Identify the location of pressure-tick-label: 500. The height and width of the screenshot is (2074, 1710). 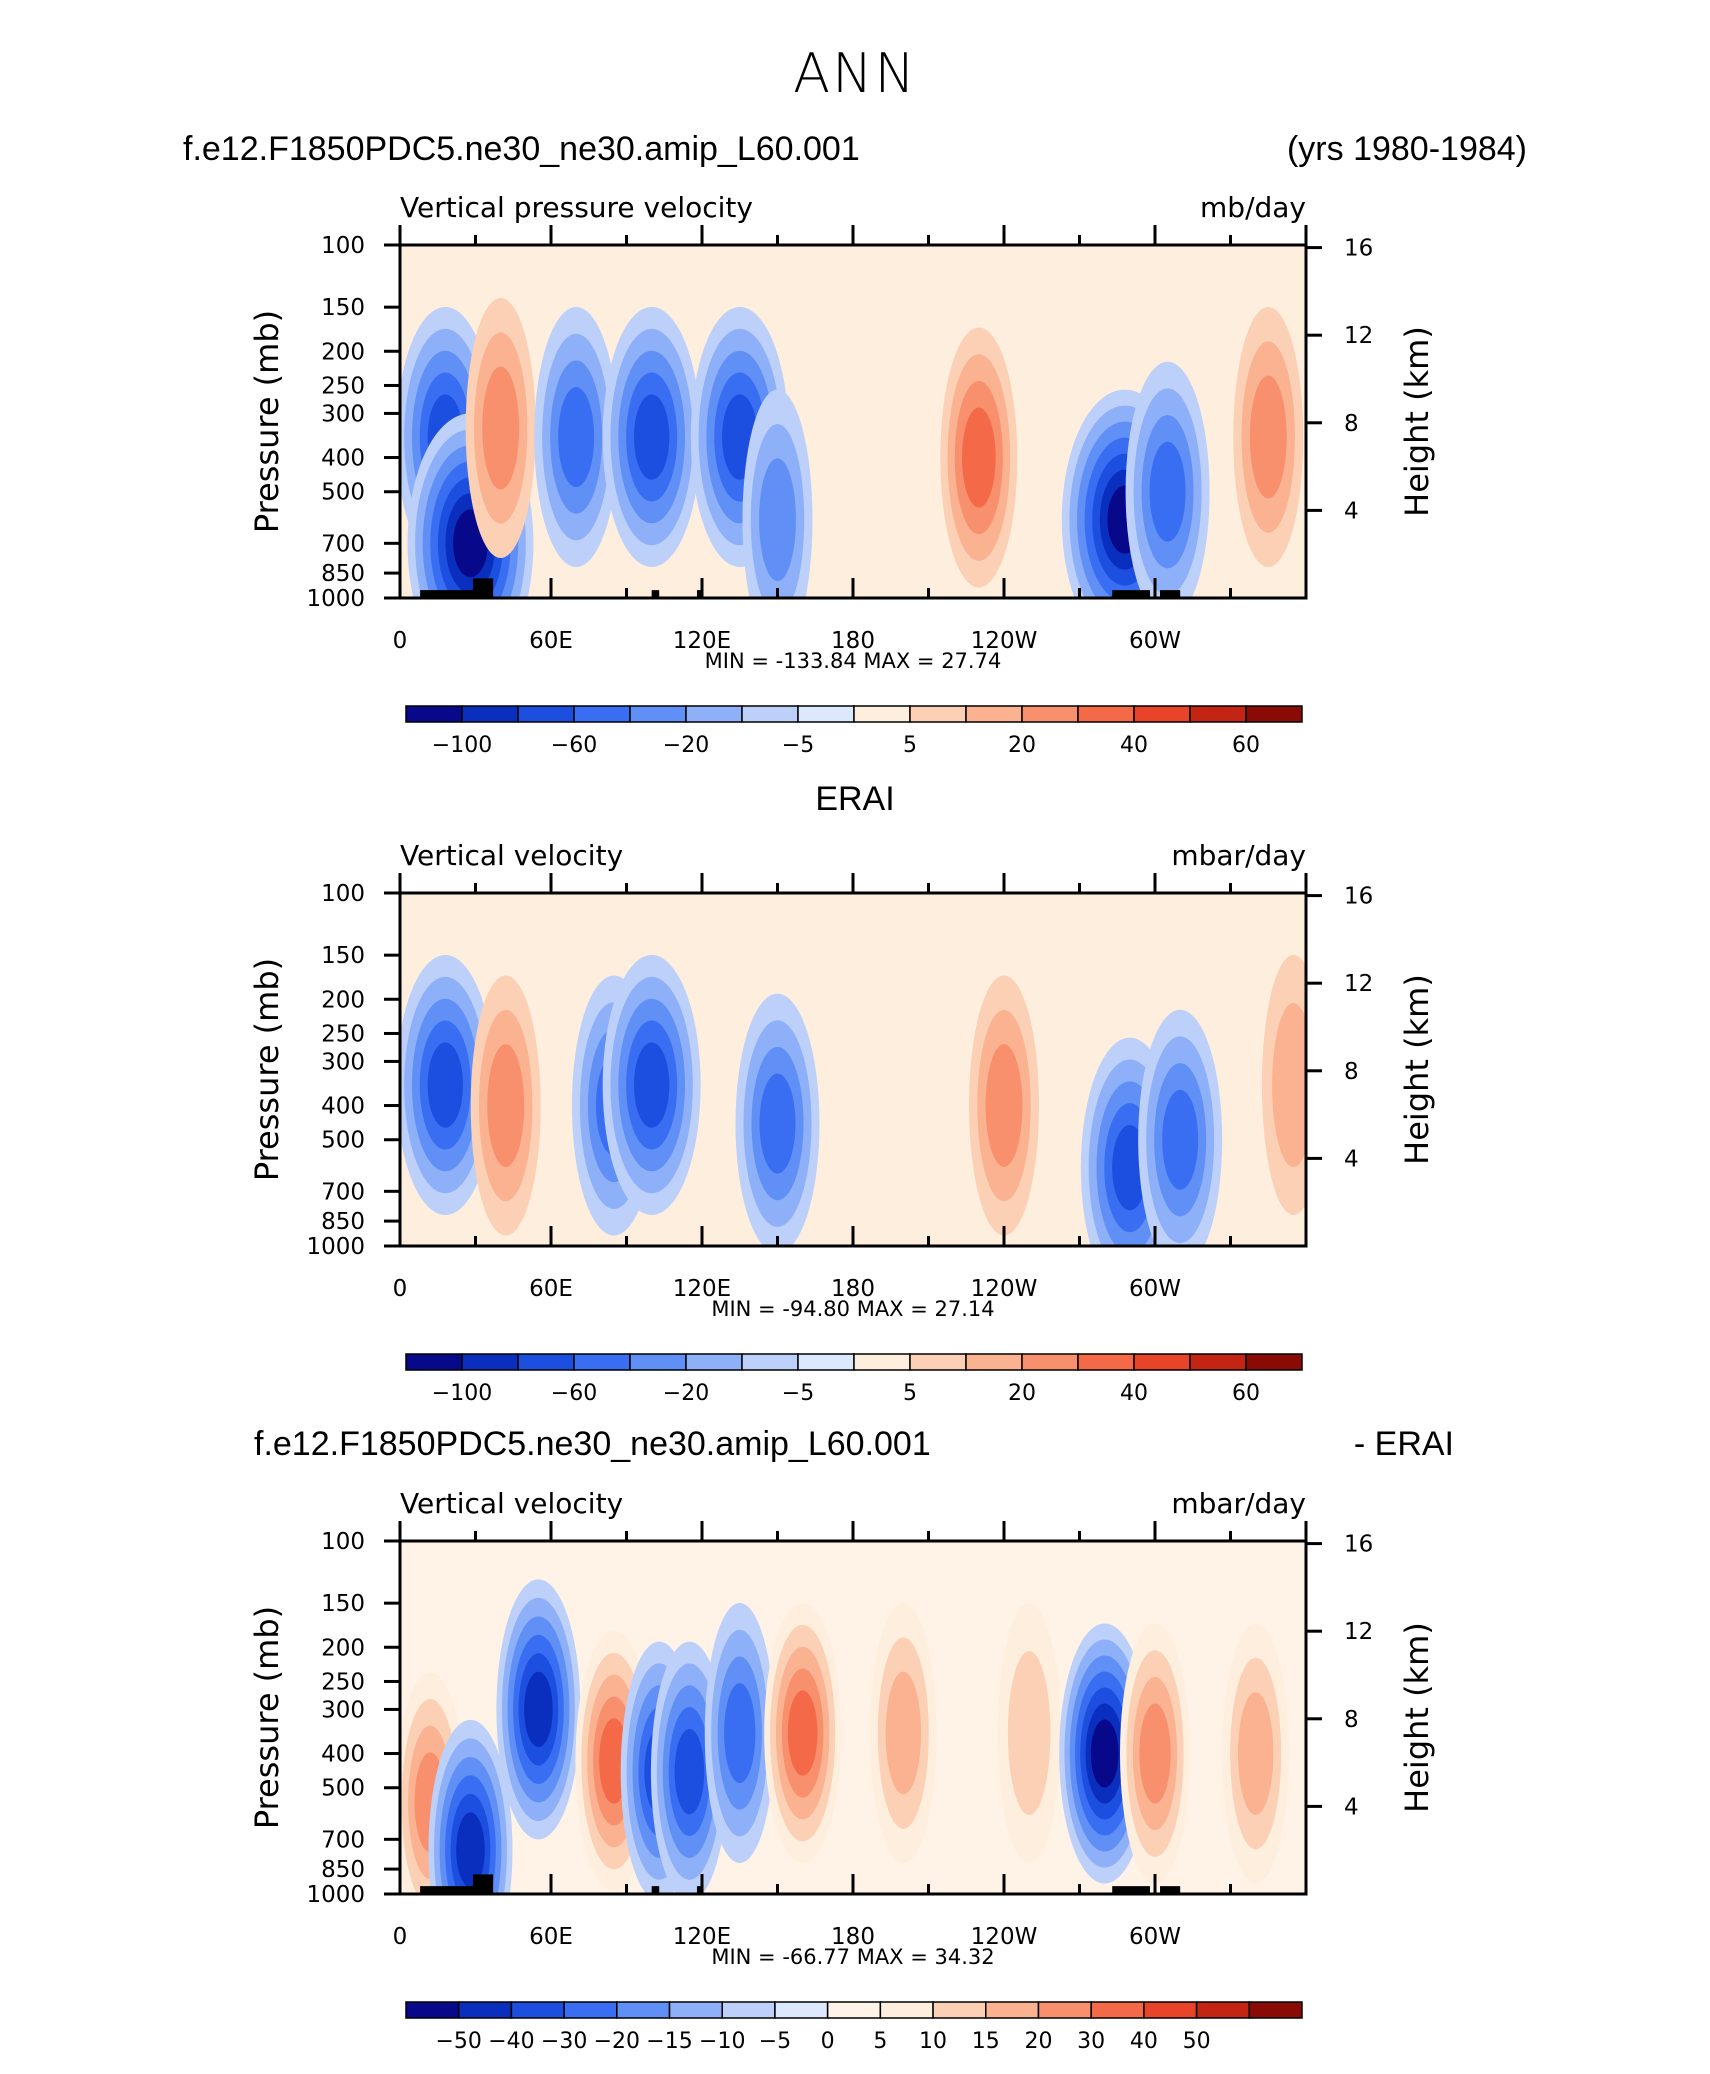
(343, 493).